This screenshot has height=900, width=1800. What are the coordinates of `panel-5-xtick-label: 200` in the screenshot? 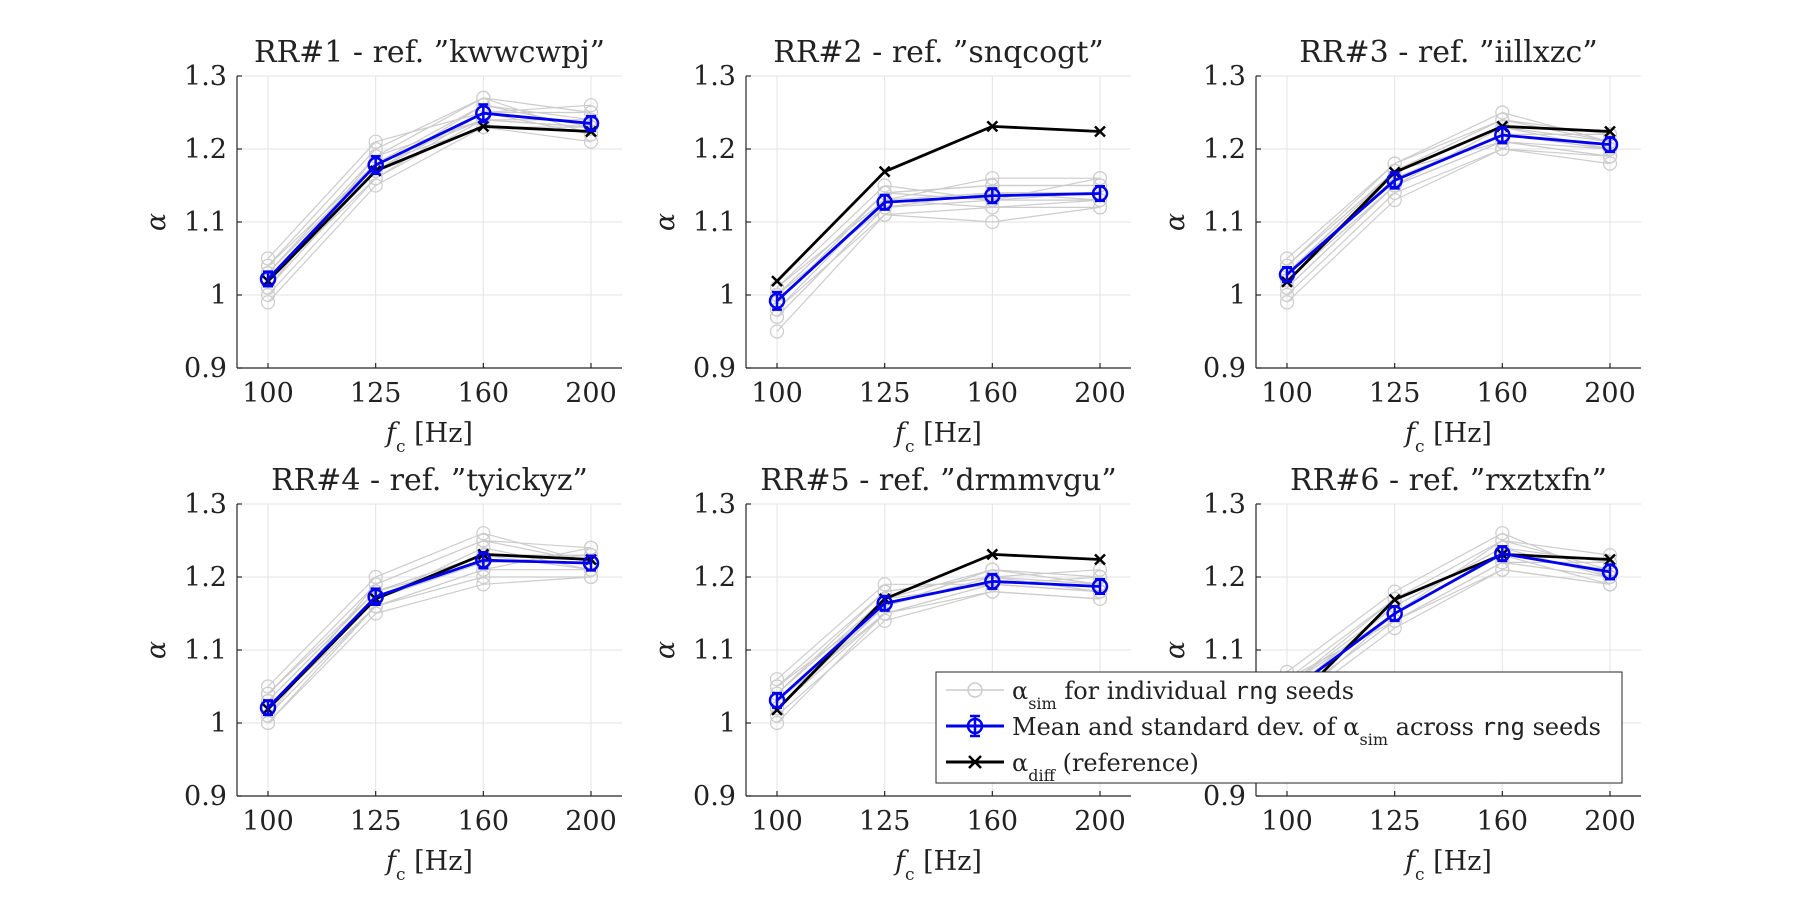 It's located at (1100, 821).